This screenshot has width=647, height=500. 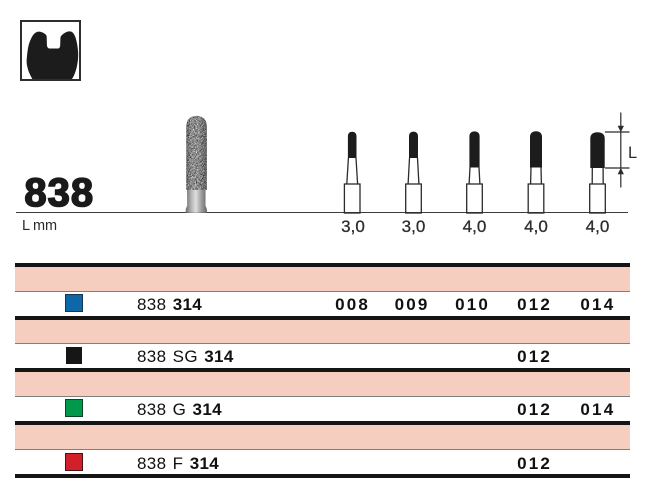 I want to click on svg-text: L, so click(x=632, y=153).